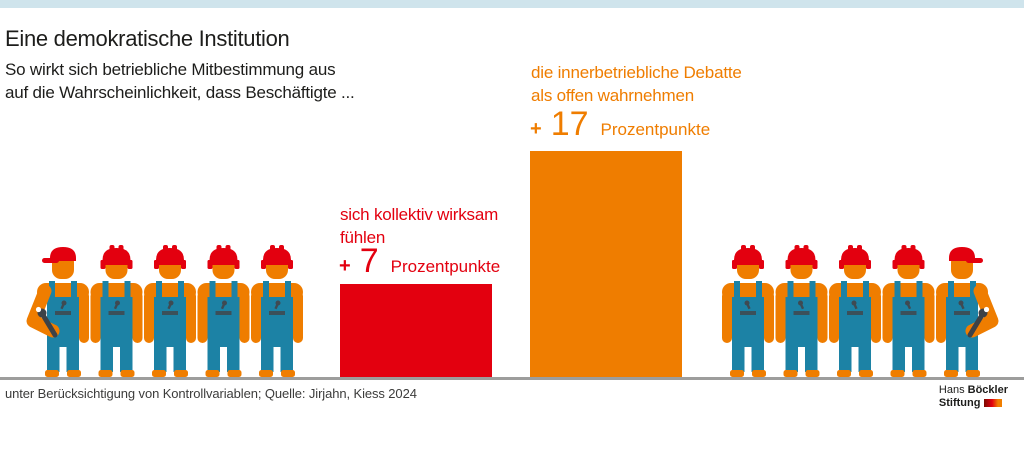  What do you see at coordinates (166, 311) in the screenshot?
I see `workers-illustration-left` at bounding box center [166, 311].